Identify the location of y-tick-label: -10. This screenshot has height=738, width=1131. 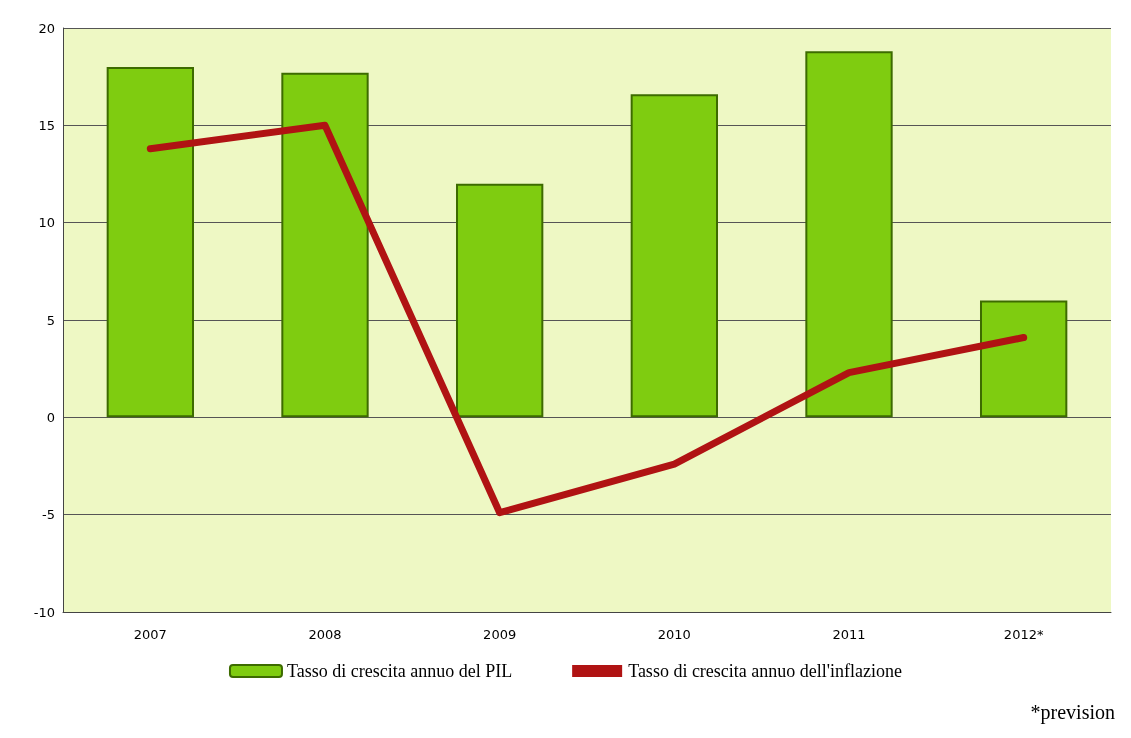
(44, 612).